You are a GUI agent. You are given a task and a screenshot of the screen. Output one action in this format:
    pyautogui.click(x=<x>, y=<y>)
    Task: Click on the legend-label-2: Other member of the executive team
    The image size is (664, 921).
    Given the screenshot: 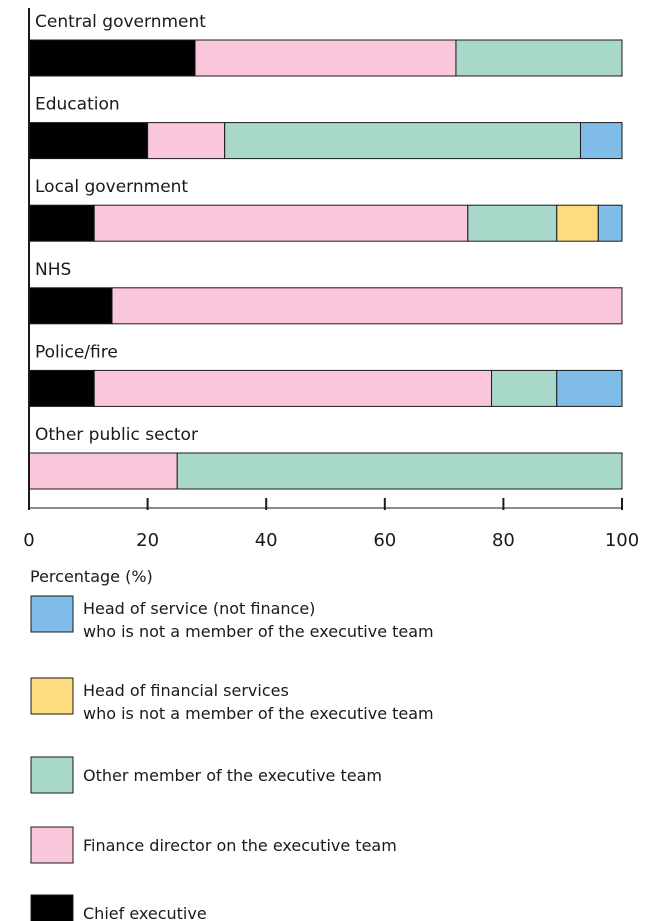 What is the action you would take?
    pyautogui.click(x=232, y=775)
    